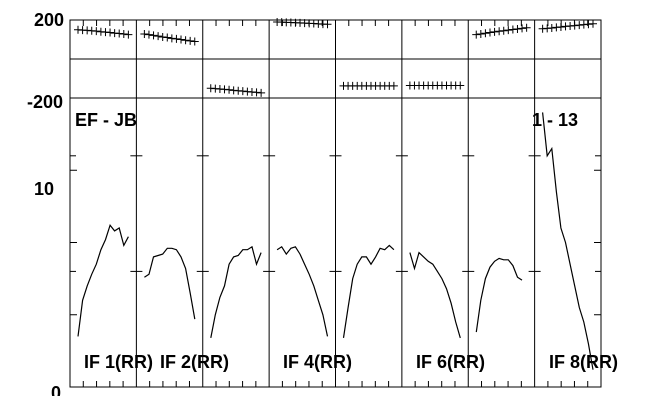 The image size is (645, 396). Describe the element at coordinates (194, 362) in the screenshot. I see `panel-label-if2: IF 2(RR)` at that location.